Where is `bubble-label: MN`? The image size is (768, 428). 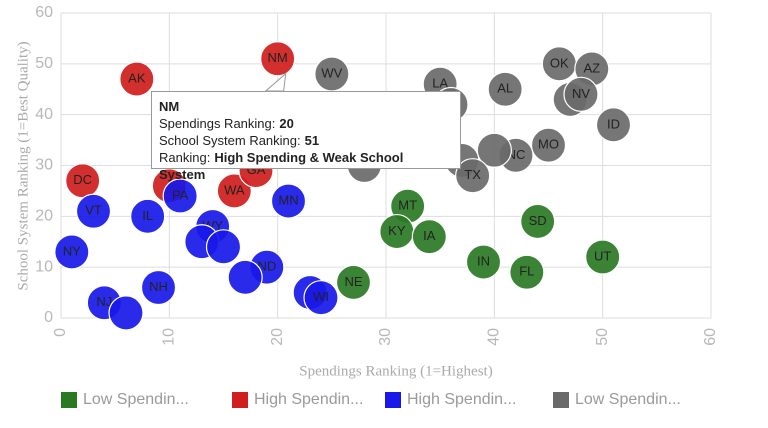 bubble-label: MN is located at coordinates (288, 200).